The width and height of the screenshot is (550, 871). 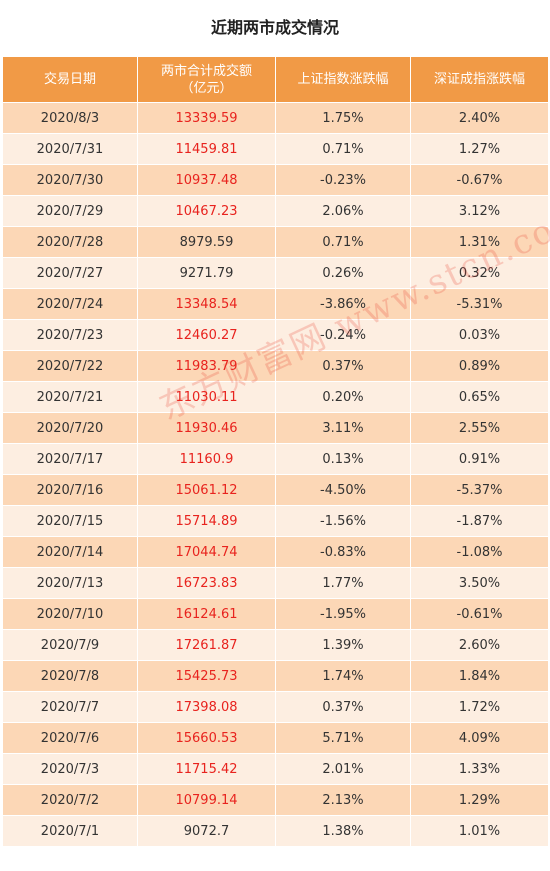 I want to click on date-cell: 2020/7/10, so click(x=70, y=614).